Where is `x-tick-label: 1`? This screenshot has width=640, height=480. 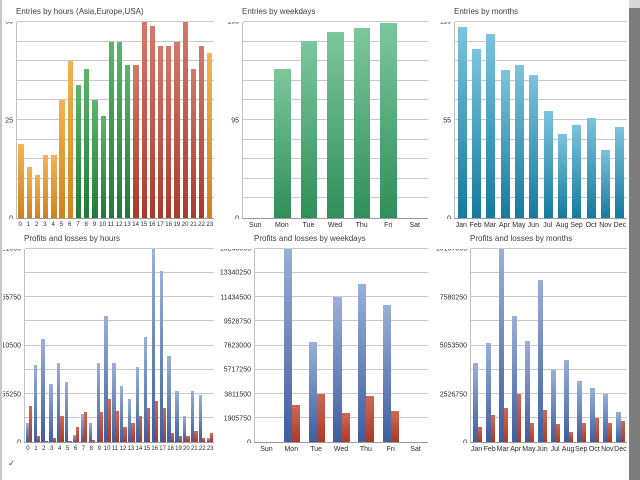 x-tick-label: 1 is located at coordinates (28, 225).